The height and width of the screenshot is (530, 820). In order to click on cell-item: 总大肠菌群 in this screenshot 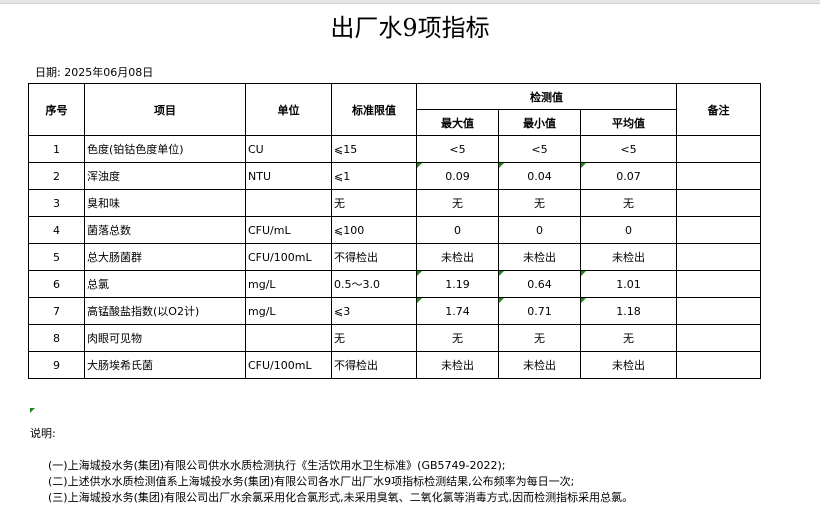, I will do `click(165, 257)`.